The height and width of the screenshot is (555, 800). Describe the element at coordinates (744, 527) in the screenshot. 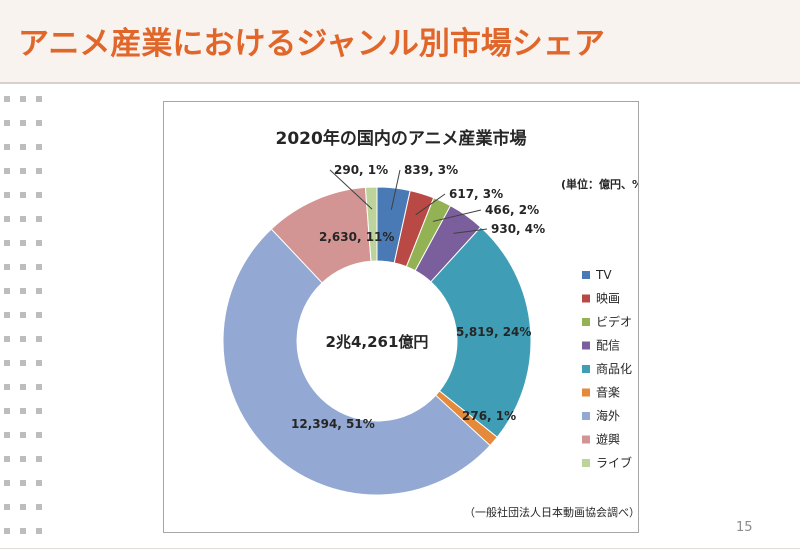

I see `page-number: 15` at that location.